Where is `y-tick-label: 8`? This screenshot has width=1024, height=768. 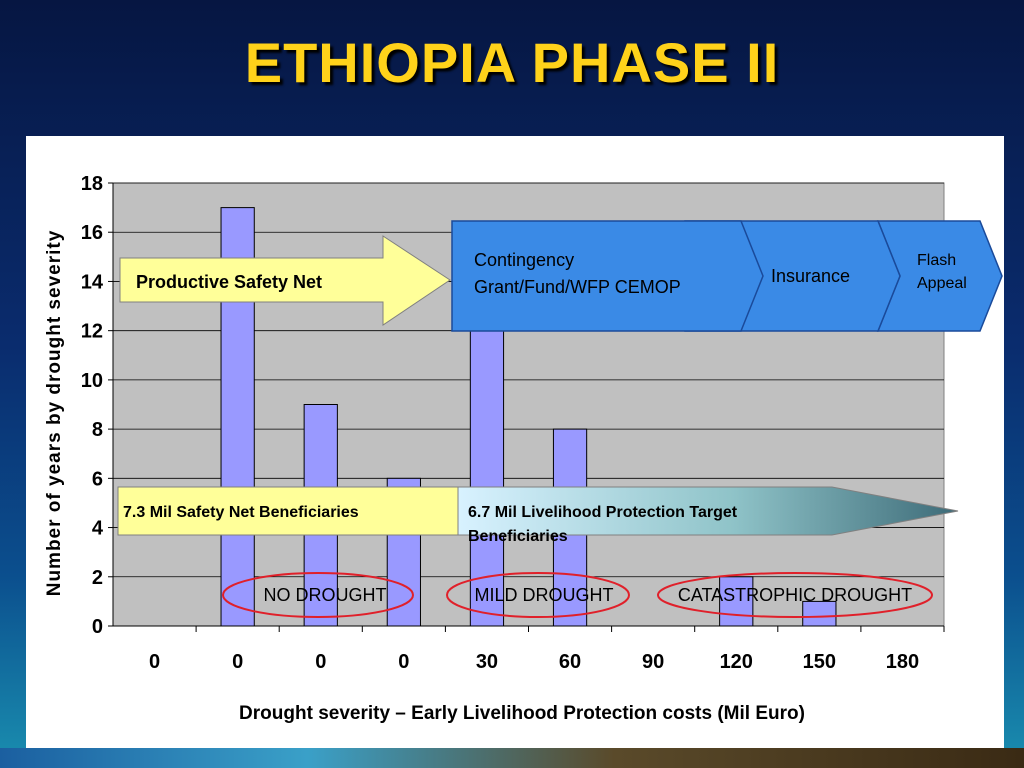
y-tick-label: 8 is located at coordinates (97, 430).